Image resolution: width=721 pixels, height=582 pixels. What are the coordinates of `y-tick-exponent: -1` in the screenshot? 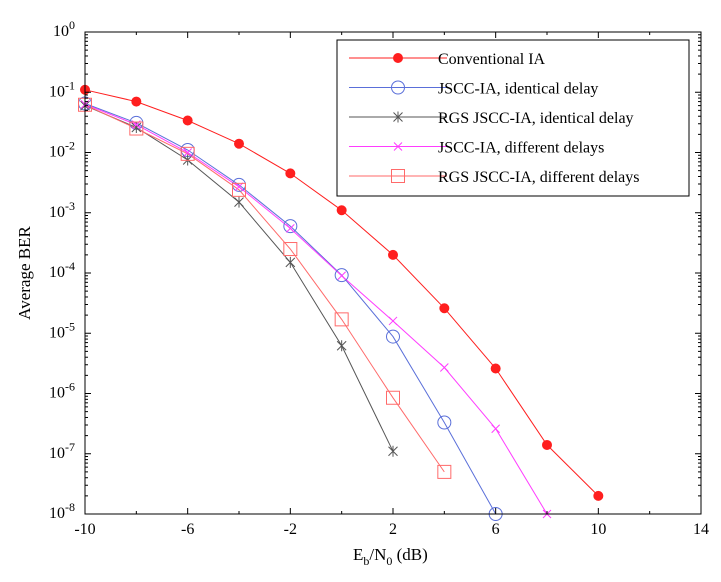 It's located at (70, 85).